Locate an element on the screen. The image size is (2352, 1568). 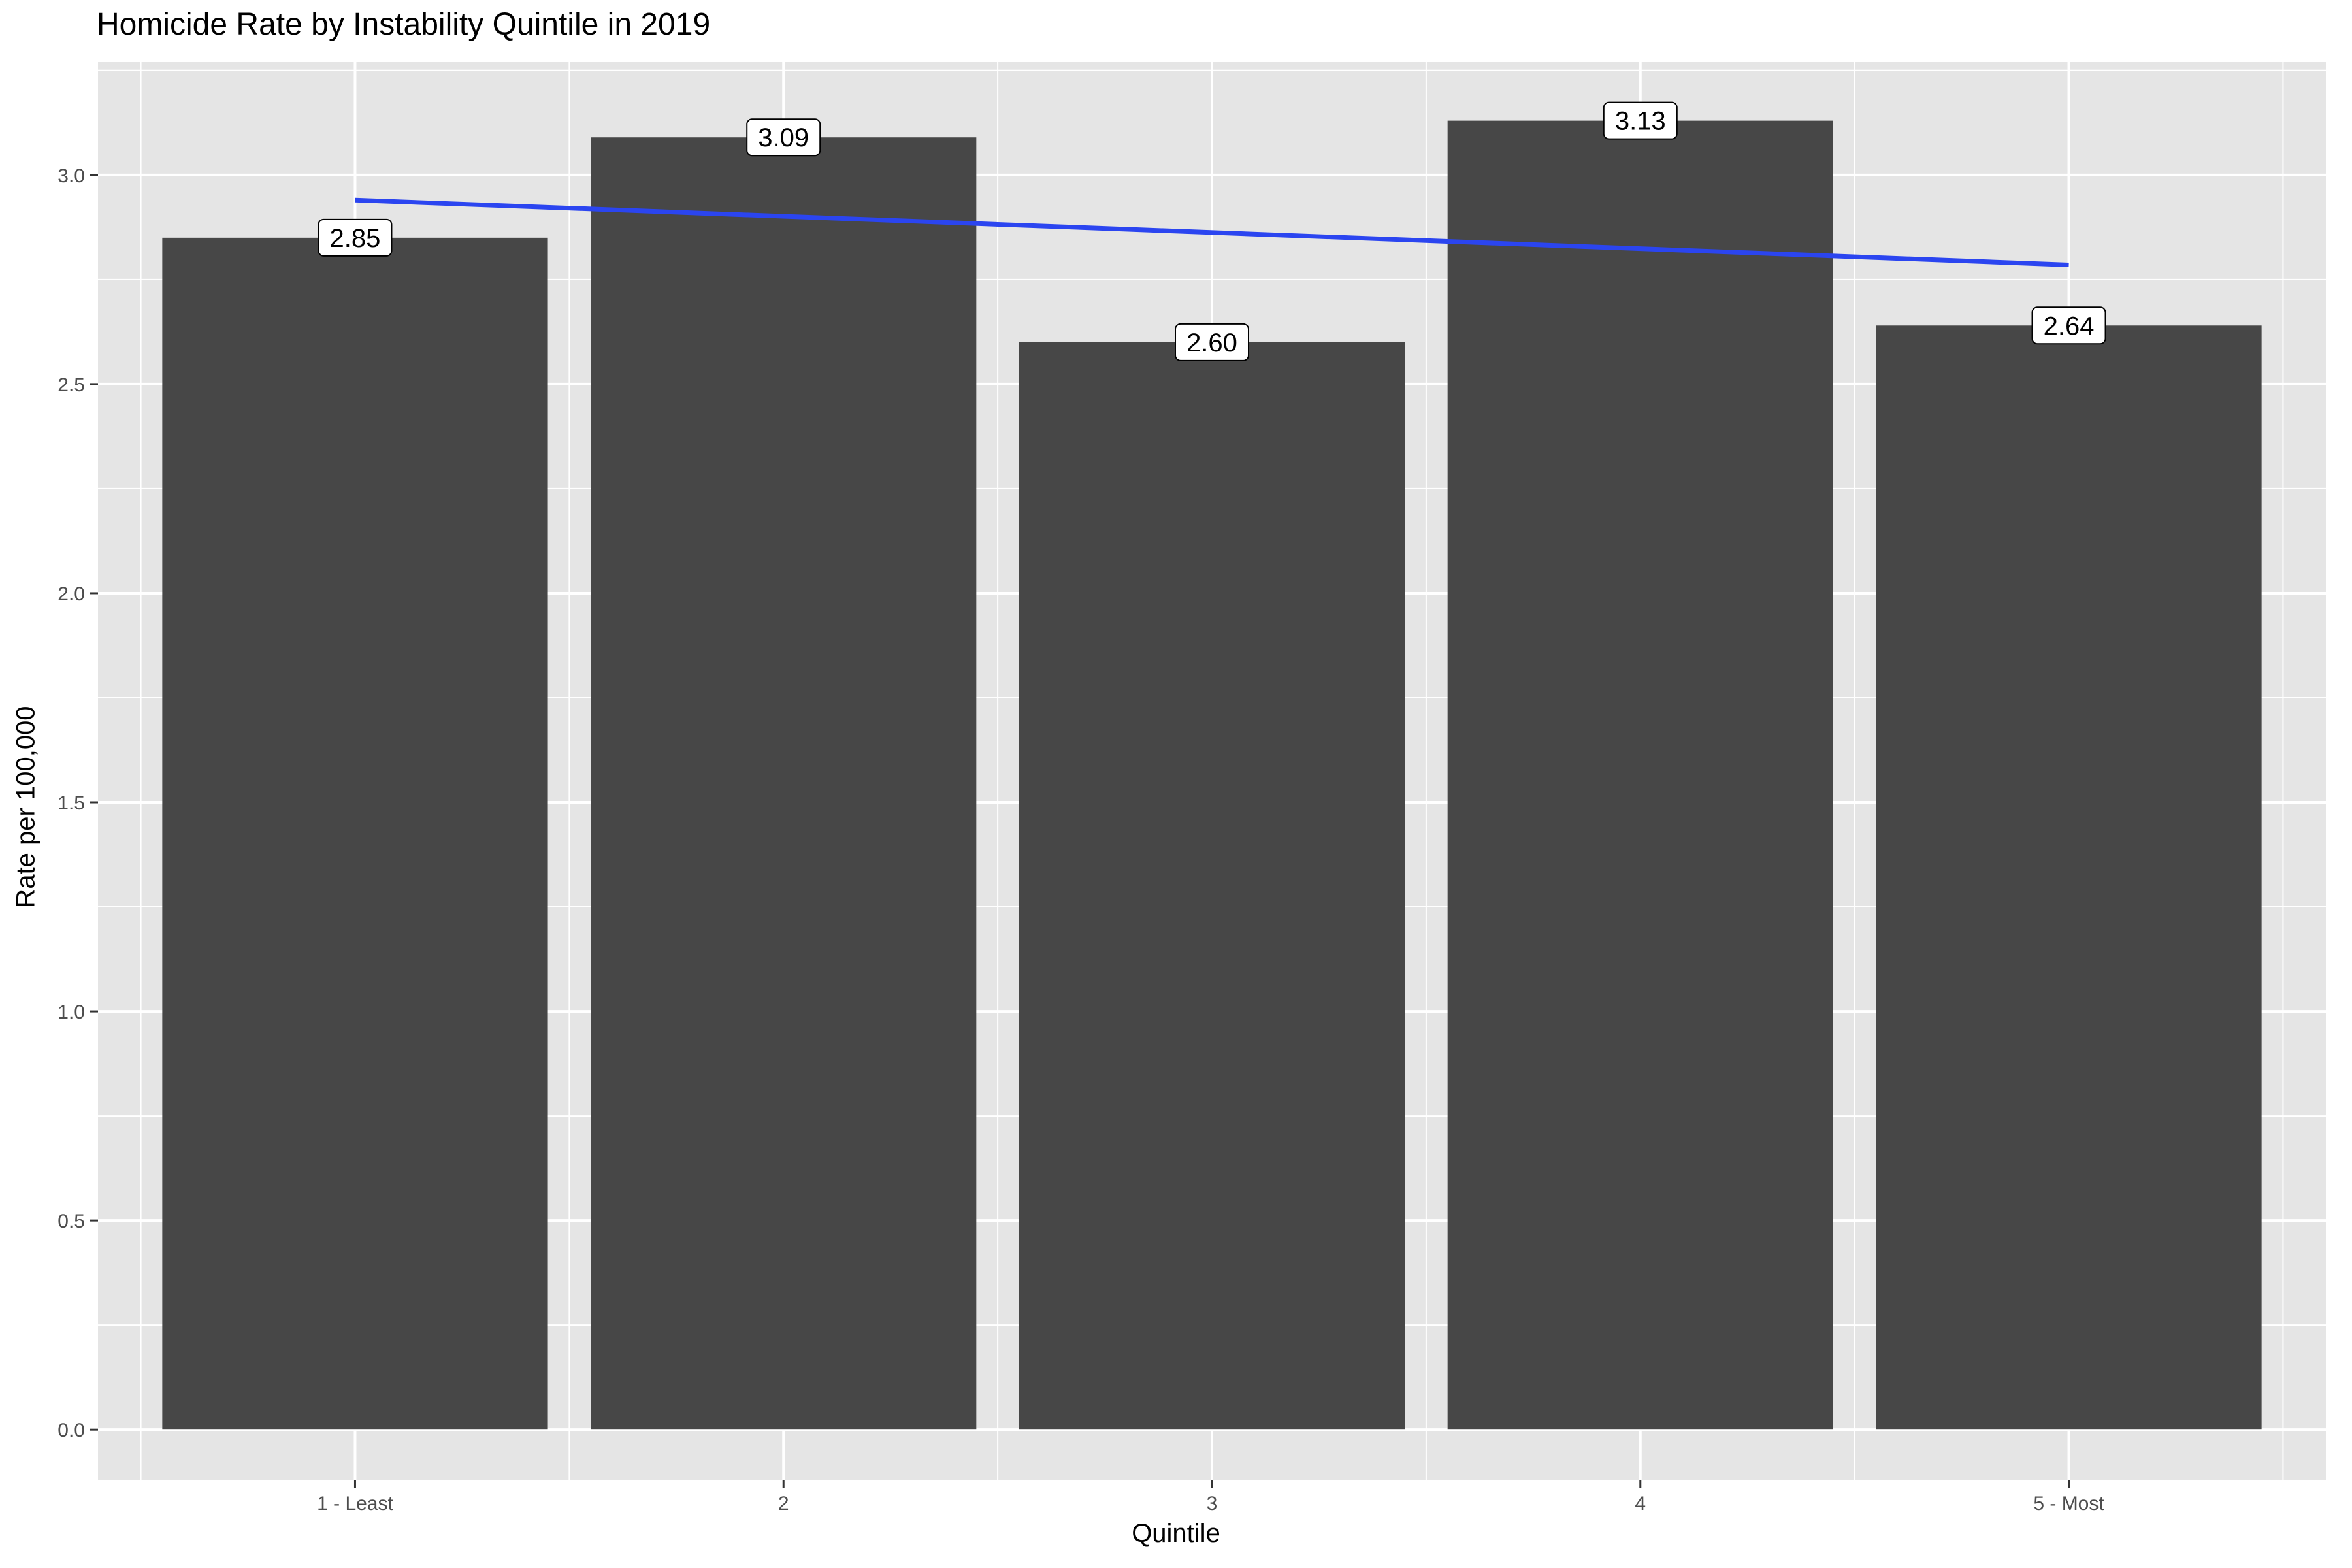
x-tick-label: 4 is located at coordinates (1640, 1503).